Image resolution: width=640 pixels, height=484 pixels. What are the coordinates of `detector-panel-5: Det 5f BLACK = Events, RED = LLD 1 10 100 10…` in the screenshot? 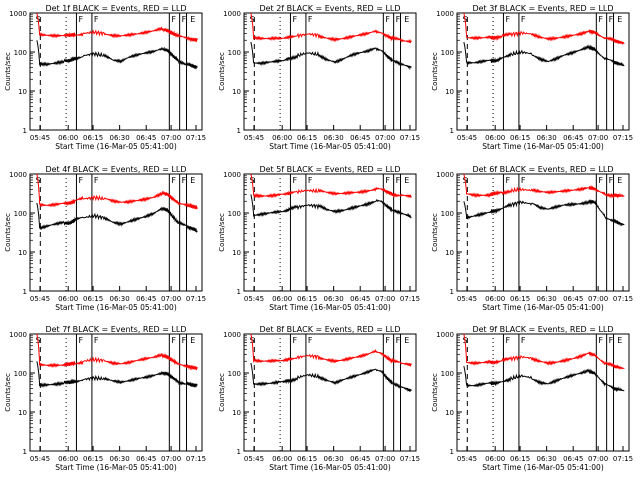 It's located at (319, 238).